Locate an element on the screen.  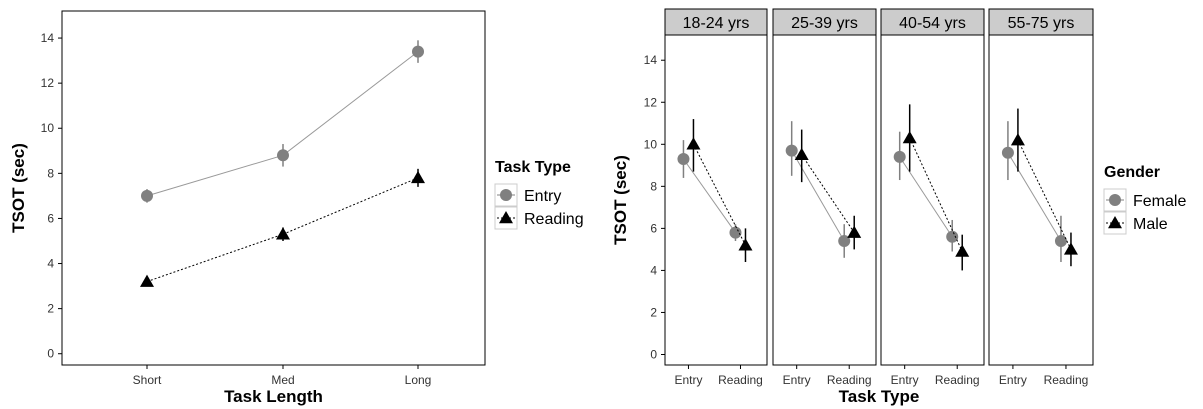
facet-label: 25-39 yrs is located at coordinates (824, 23).